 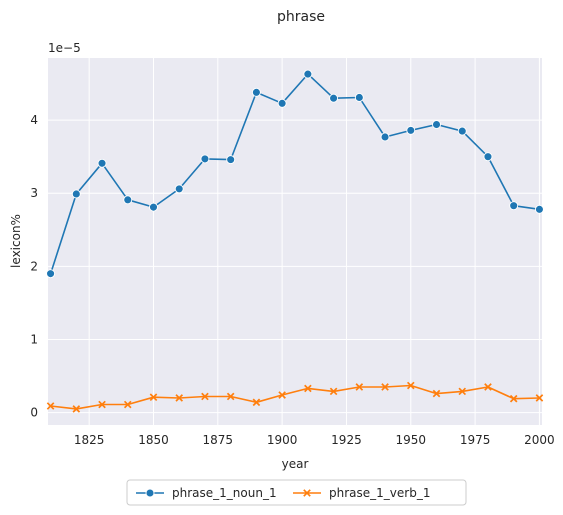 I want to click on legend: phrase_1_noun_1 phrase_1_verb_1, so click(x=296, y=492).